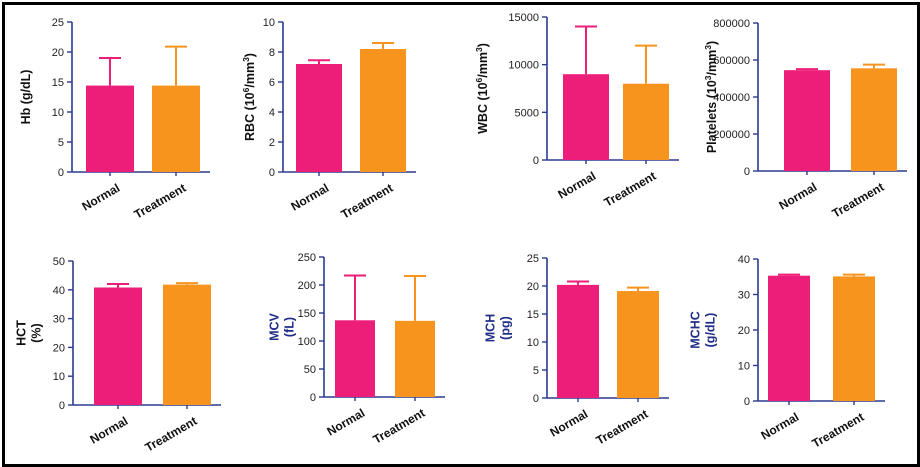  Describe the element at coordinates (272, 113) in the screenshot. I see `y-tick-label: 4` at that location.